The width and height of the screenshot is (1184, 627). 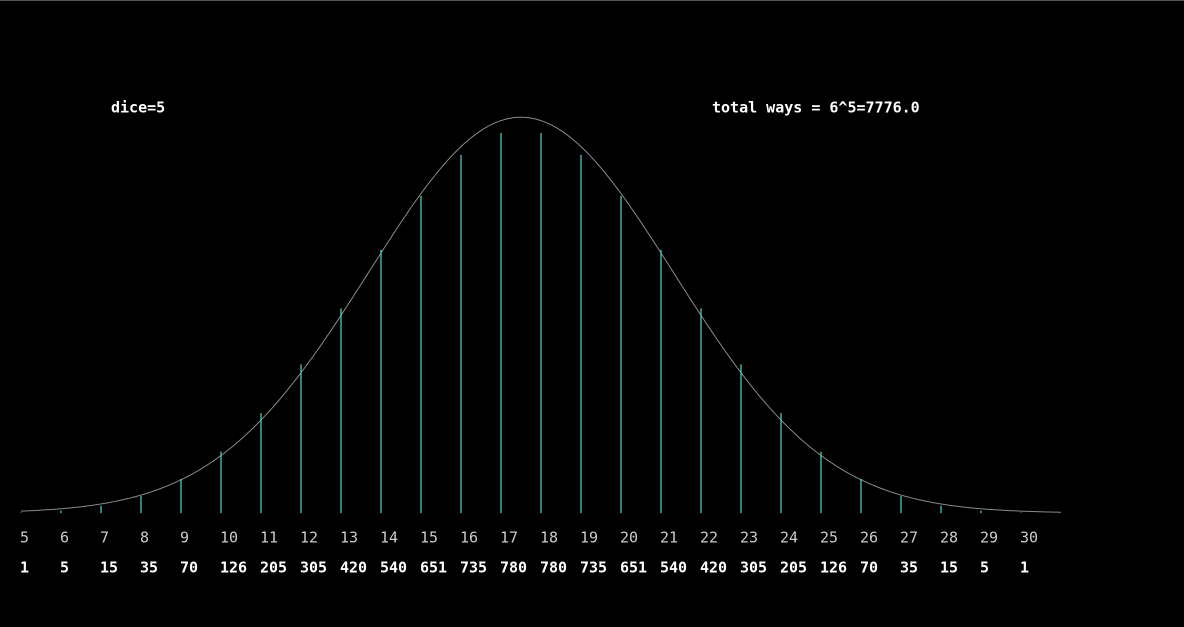 I want to click on x-tick-label: 26, so click(x=869, y=538).